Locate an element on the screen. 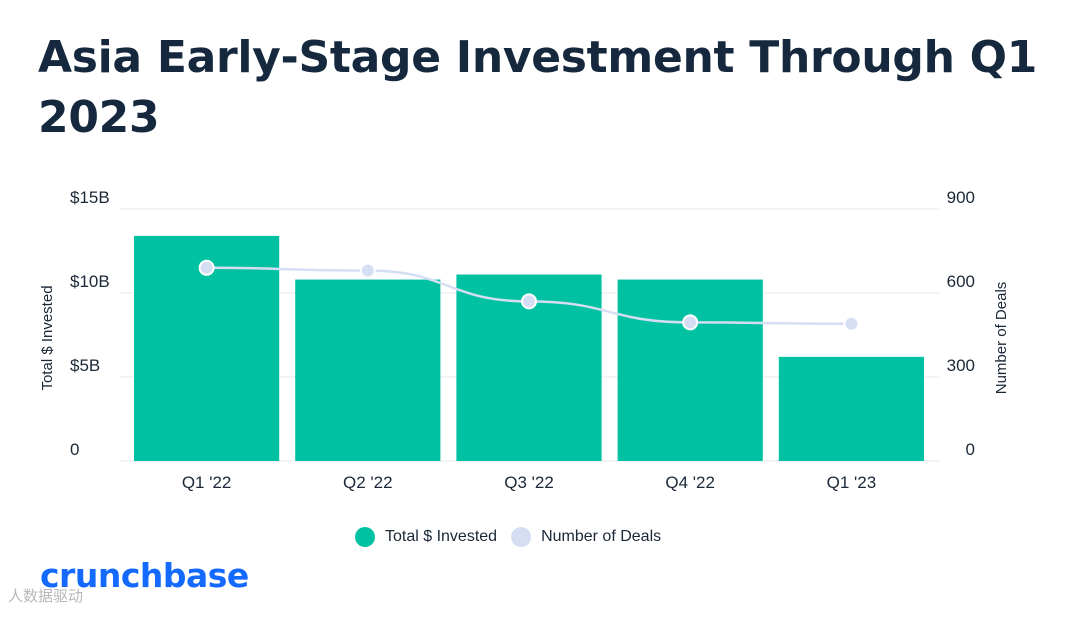 This screenshot has width=1080, height=617. legend: Total $ Invested Number of Deals is located at coordinates (515, 537).